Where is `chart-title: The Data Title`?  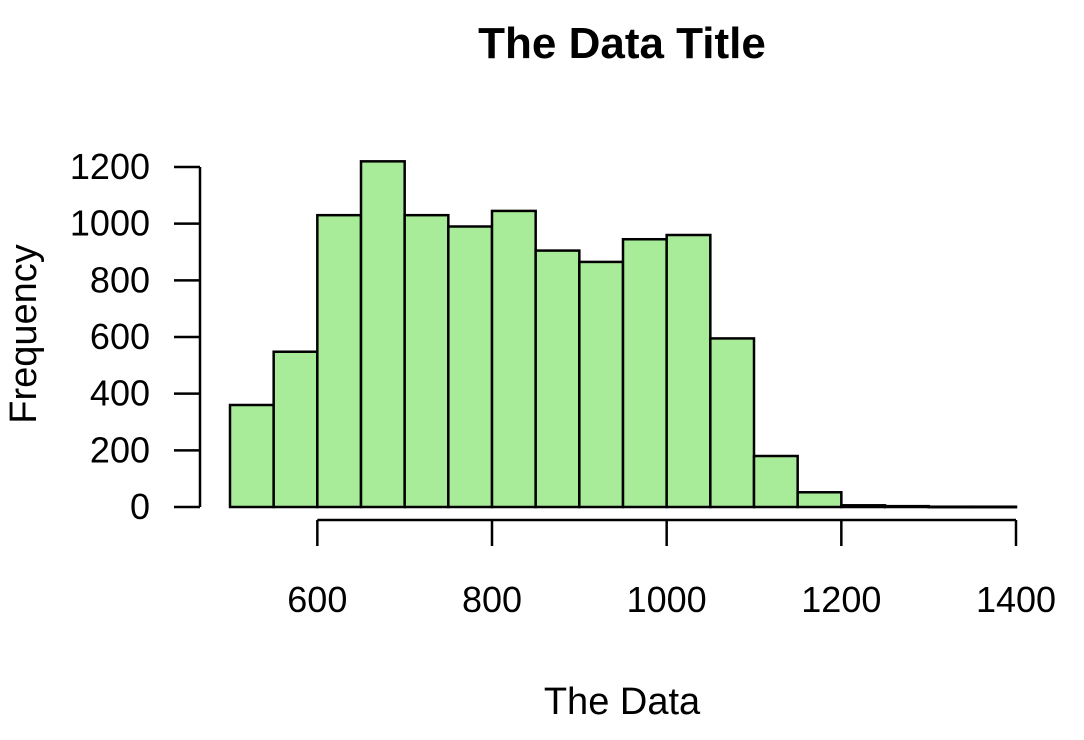 chart-title: The Data Title is located at coordinates (622, 43).